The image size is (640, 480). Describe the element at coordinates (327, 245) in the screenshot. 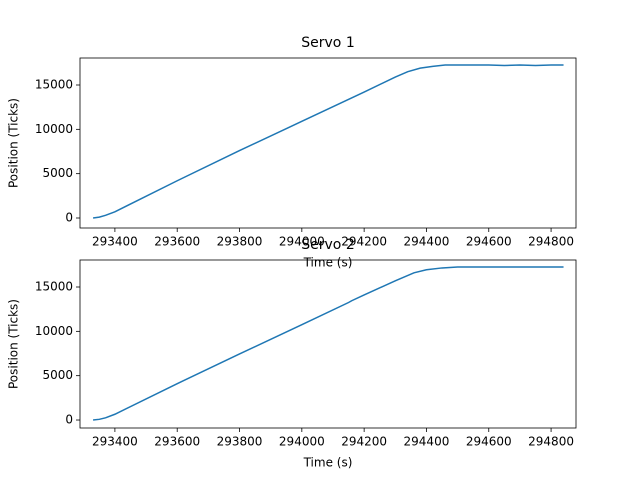

I see `chart-title: Servo 2` at that location.